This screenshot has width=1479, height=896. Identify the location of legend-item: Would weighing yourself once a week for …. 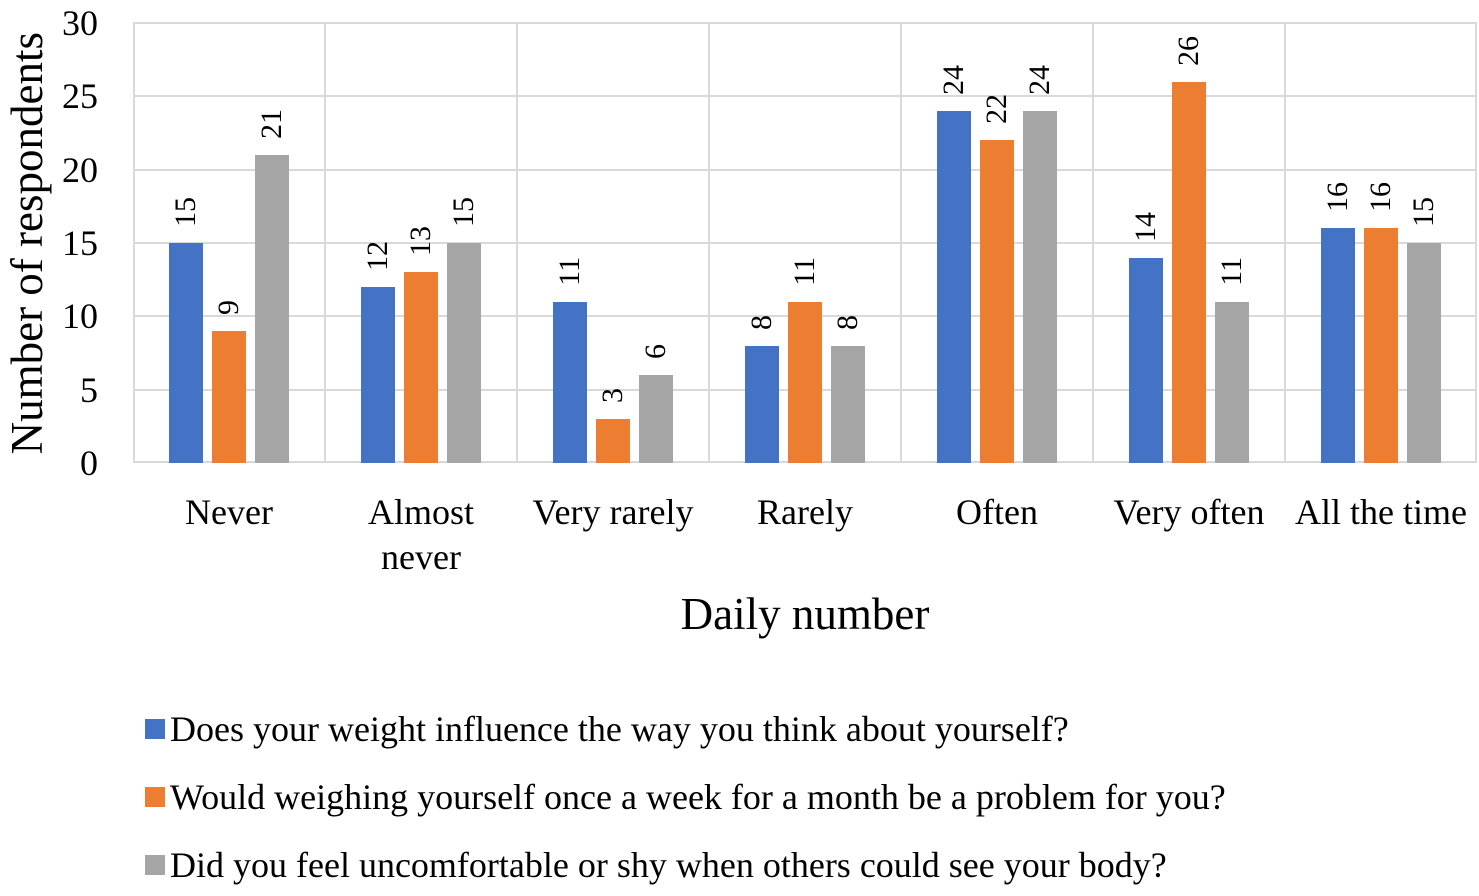
(685, 797).